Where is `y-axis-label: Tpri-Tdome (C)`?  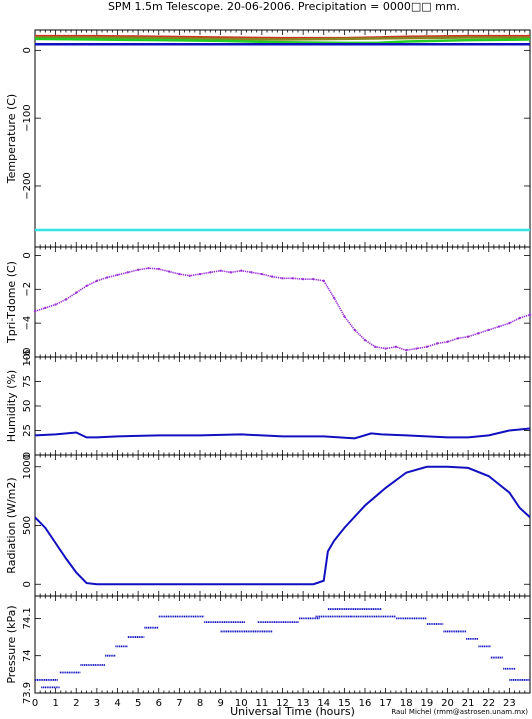
y-axis-label: Tpri-Tdome (C) is located at coordinates (11, 302).